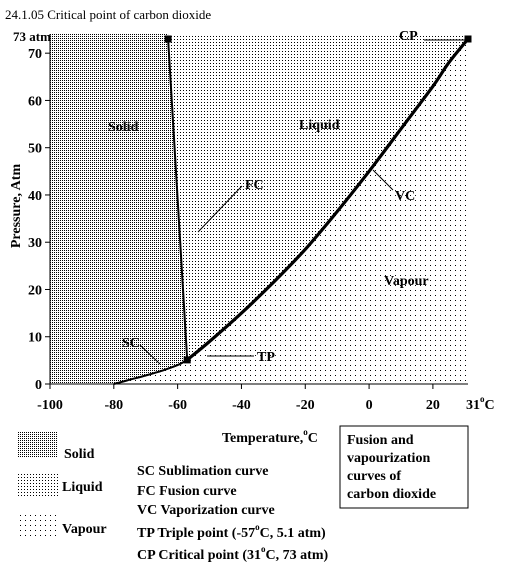 This screenshot has height=567, width=510. I want to click on info-box-line-2: vapourization, so click(388, 458).